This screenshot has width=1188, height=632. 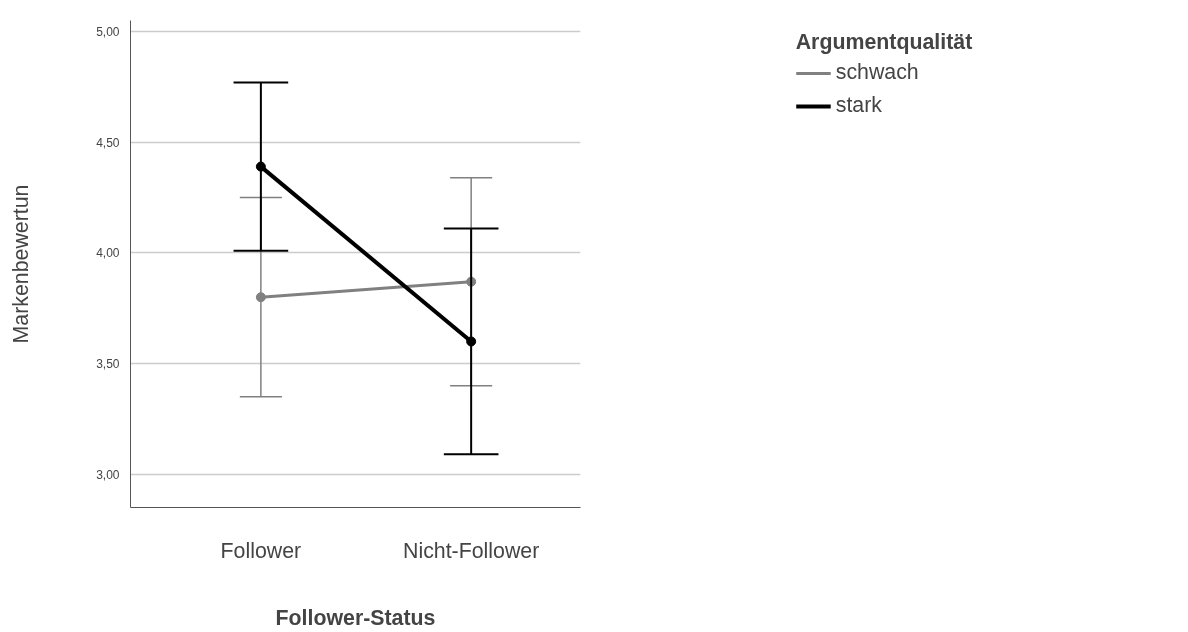 What do you see at coordinates (877, 72) in the screenshot?
I see `legend-label: schwach` at bounding box center [877, 72].